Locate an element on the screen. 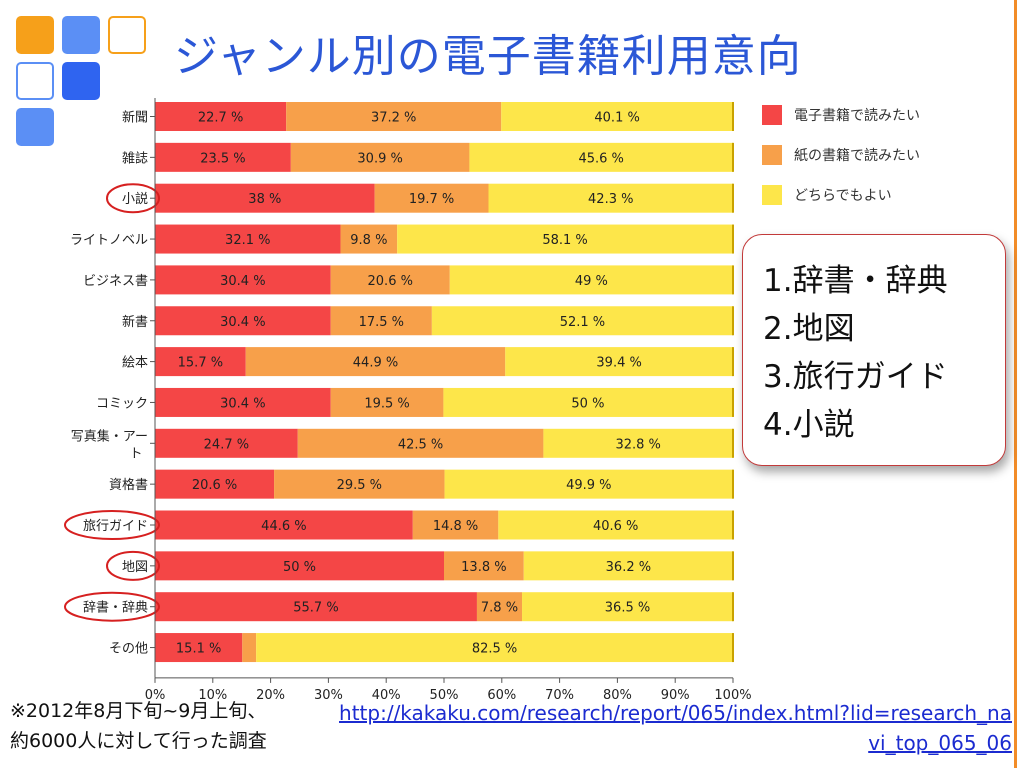 The height and width of the screenshot is (768, 1024). data-label: 44.9 % is located at coordinates (375, 363).